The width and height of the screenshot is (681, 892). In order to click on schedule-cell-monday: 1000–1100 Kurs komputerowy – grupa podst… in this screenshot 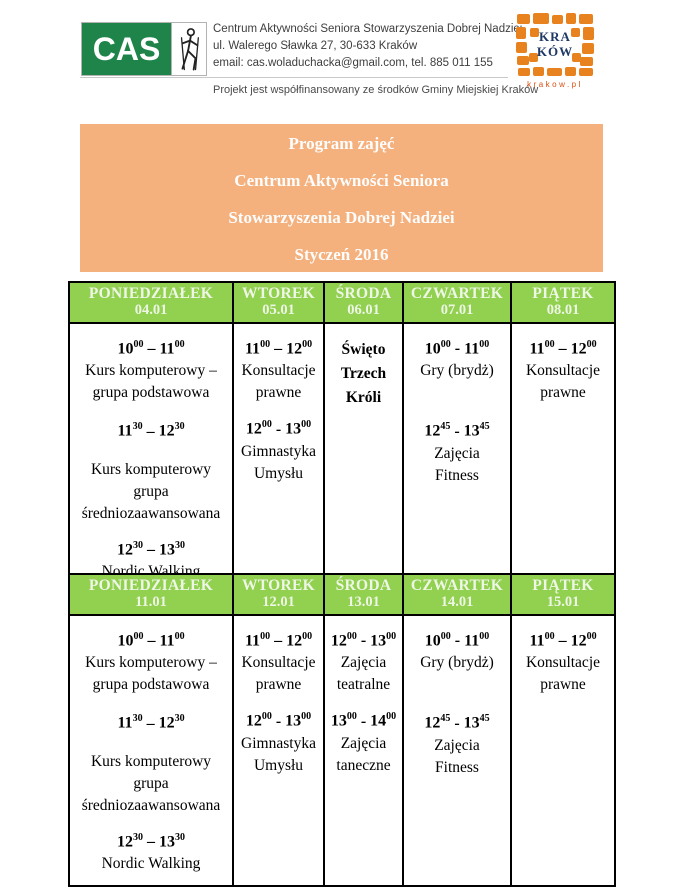, I will do `click(151, 458)`.